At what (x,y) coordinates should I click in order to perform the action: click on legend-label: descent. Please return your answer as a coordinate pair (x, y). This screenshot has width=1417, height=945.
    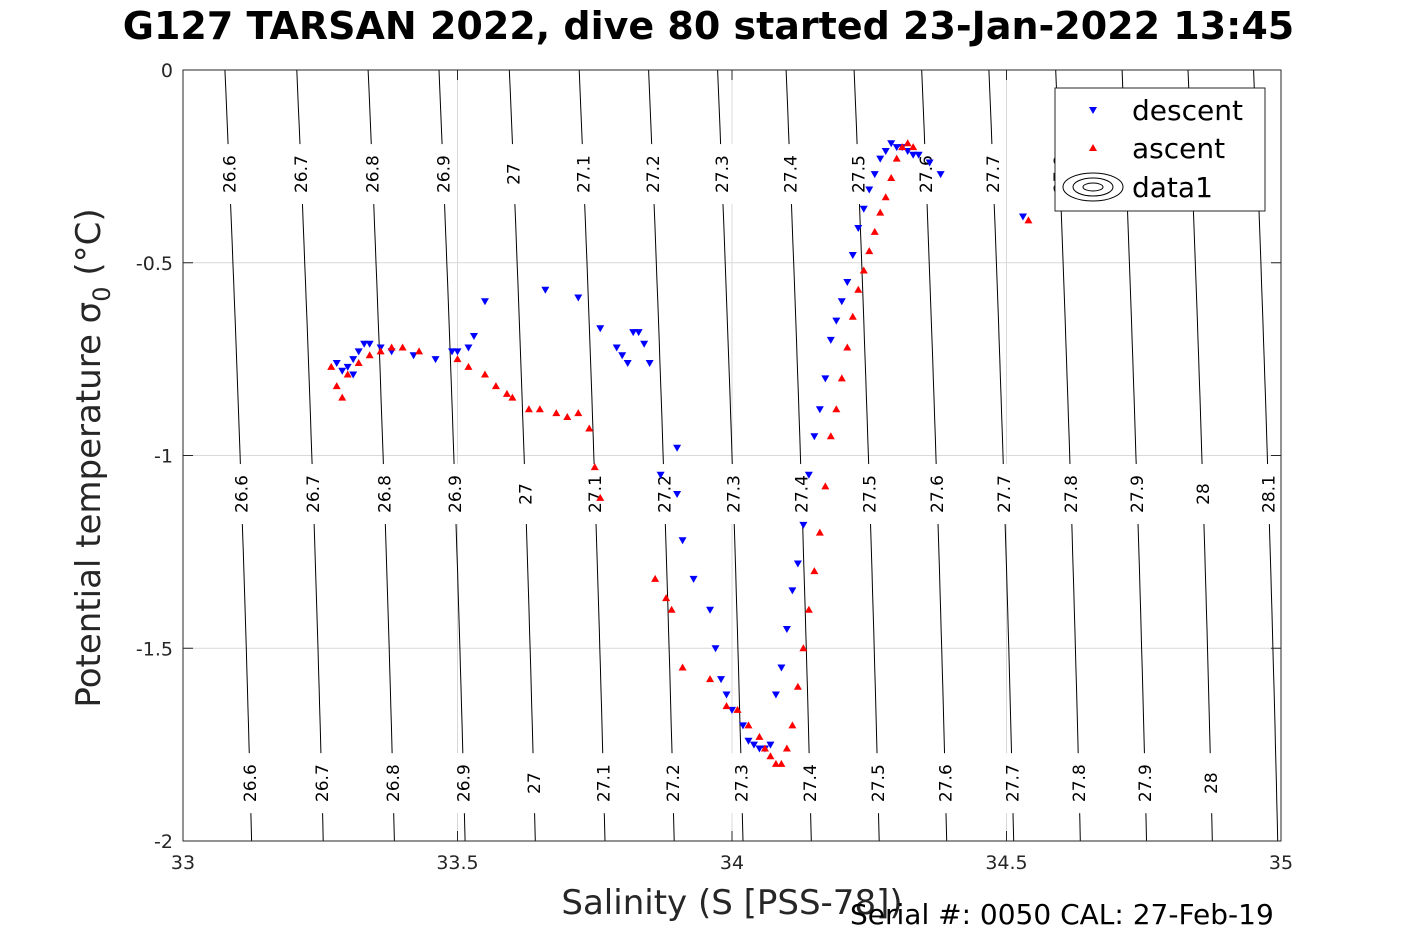
    Looking at the image, I should click on (1187, 110).